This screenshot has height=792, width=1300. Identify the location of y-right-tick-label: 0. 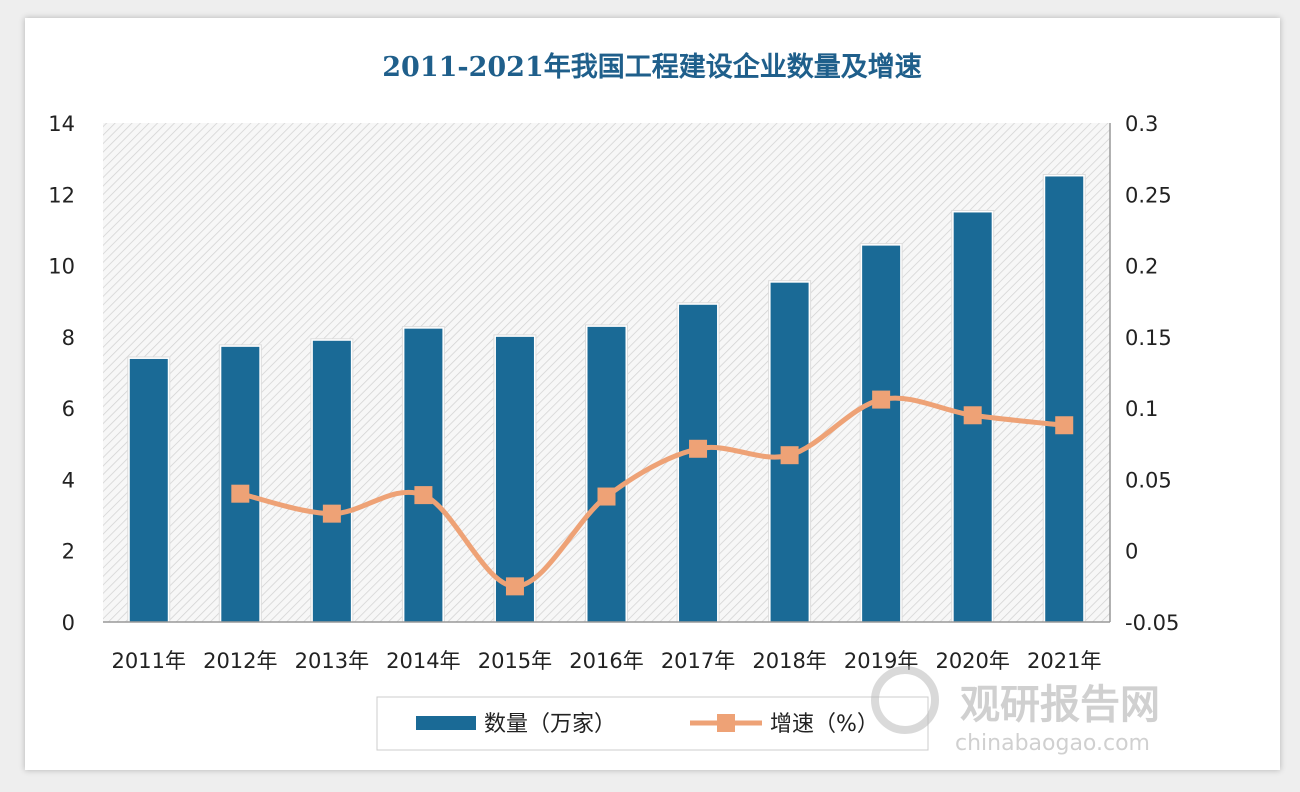
(1131, 552).